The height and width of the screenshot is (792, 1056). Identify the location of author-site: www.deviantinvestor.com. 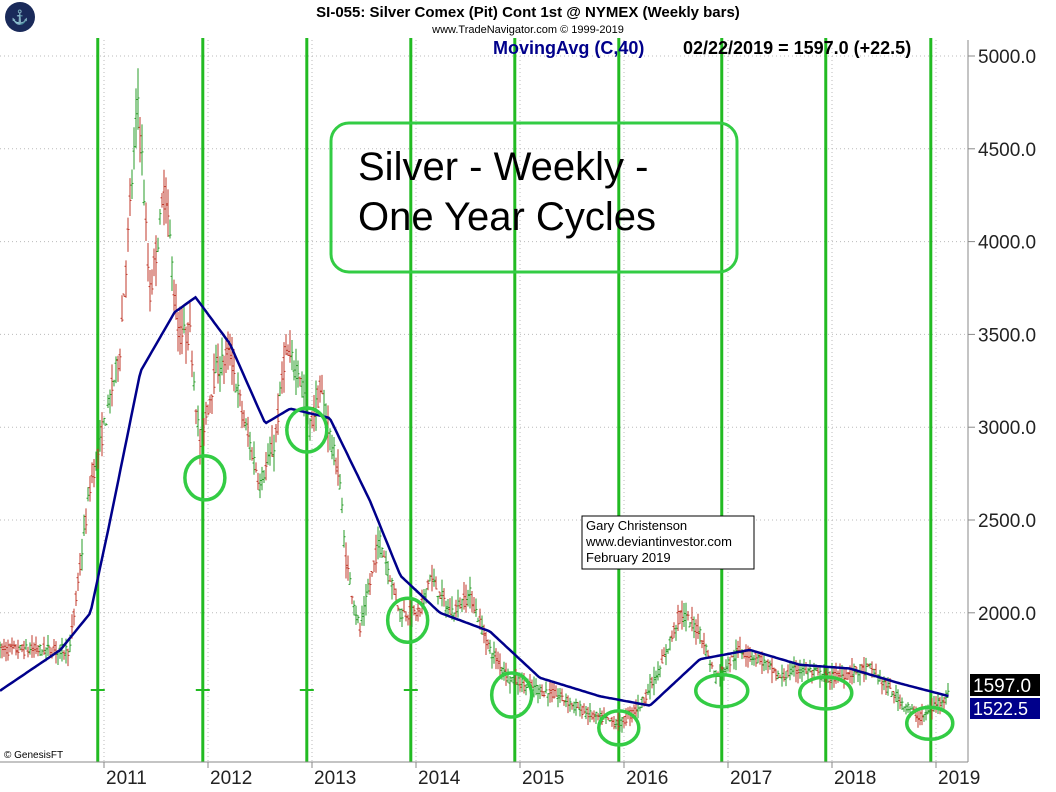
(658, 541).